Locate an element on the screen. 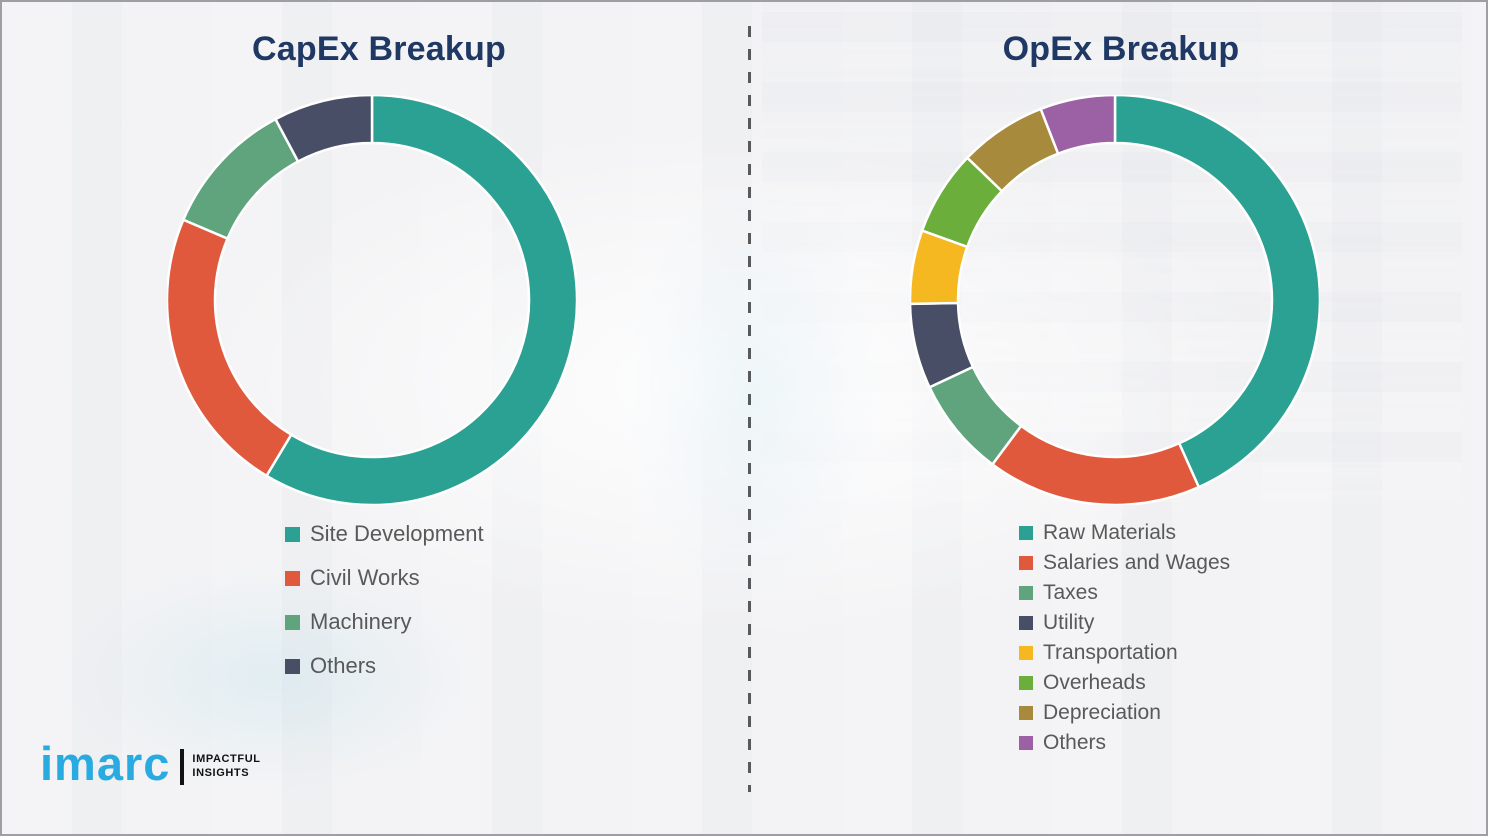 This screenshot has width=1488, height=836. donut-segment-civil-works is located at coordinates (229, 348).